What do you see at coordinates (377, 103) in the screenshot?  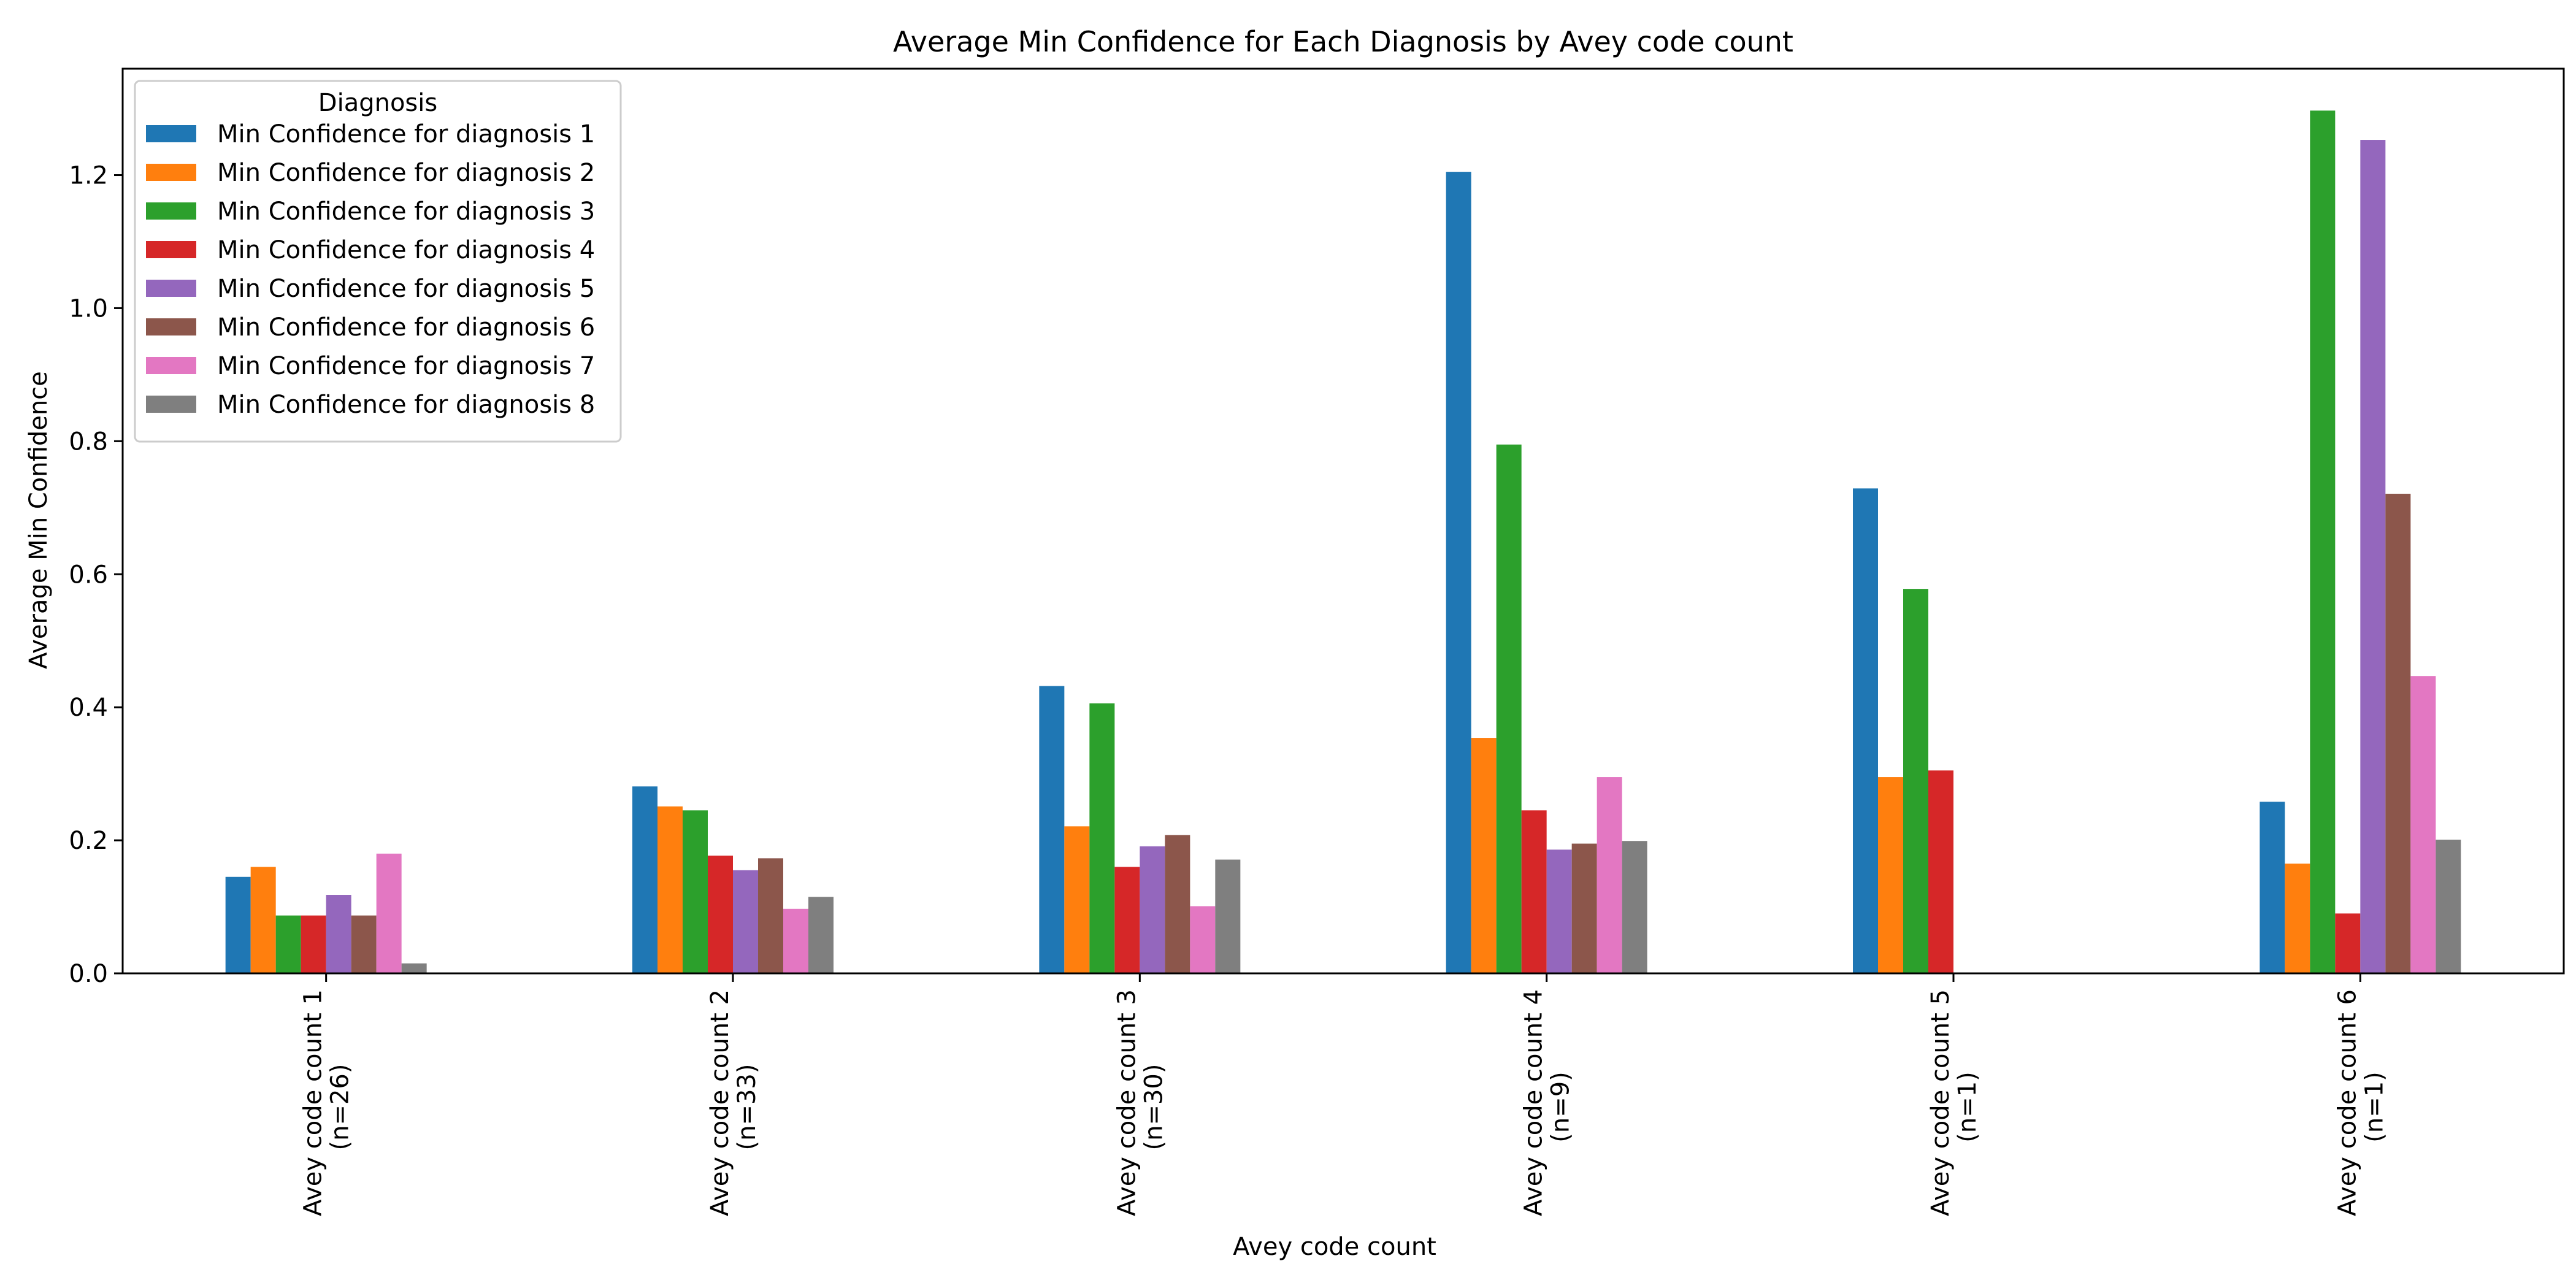 I see `legend-title: Diagnosis` at bounding box center [377, 103].